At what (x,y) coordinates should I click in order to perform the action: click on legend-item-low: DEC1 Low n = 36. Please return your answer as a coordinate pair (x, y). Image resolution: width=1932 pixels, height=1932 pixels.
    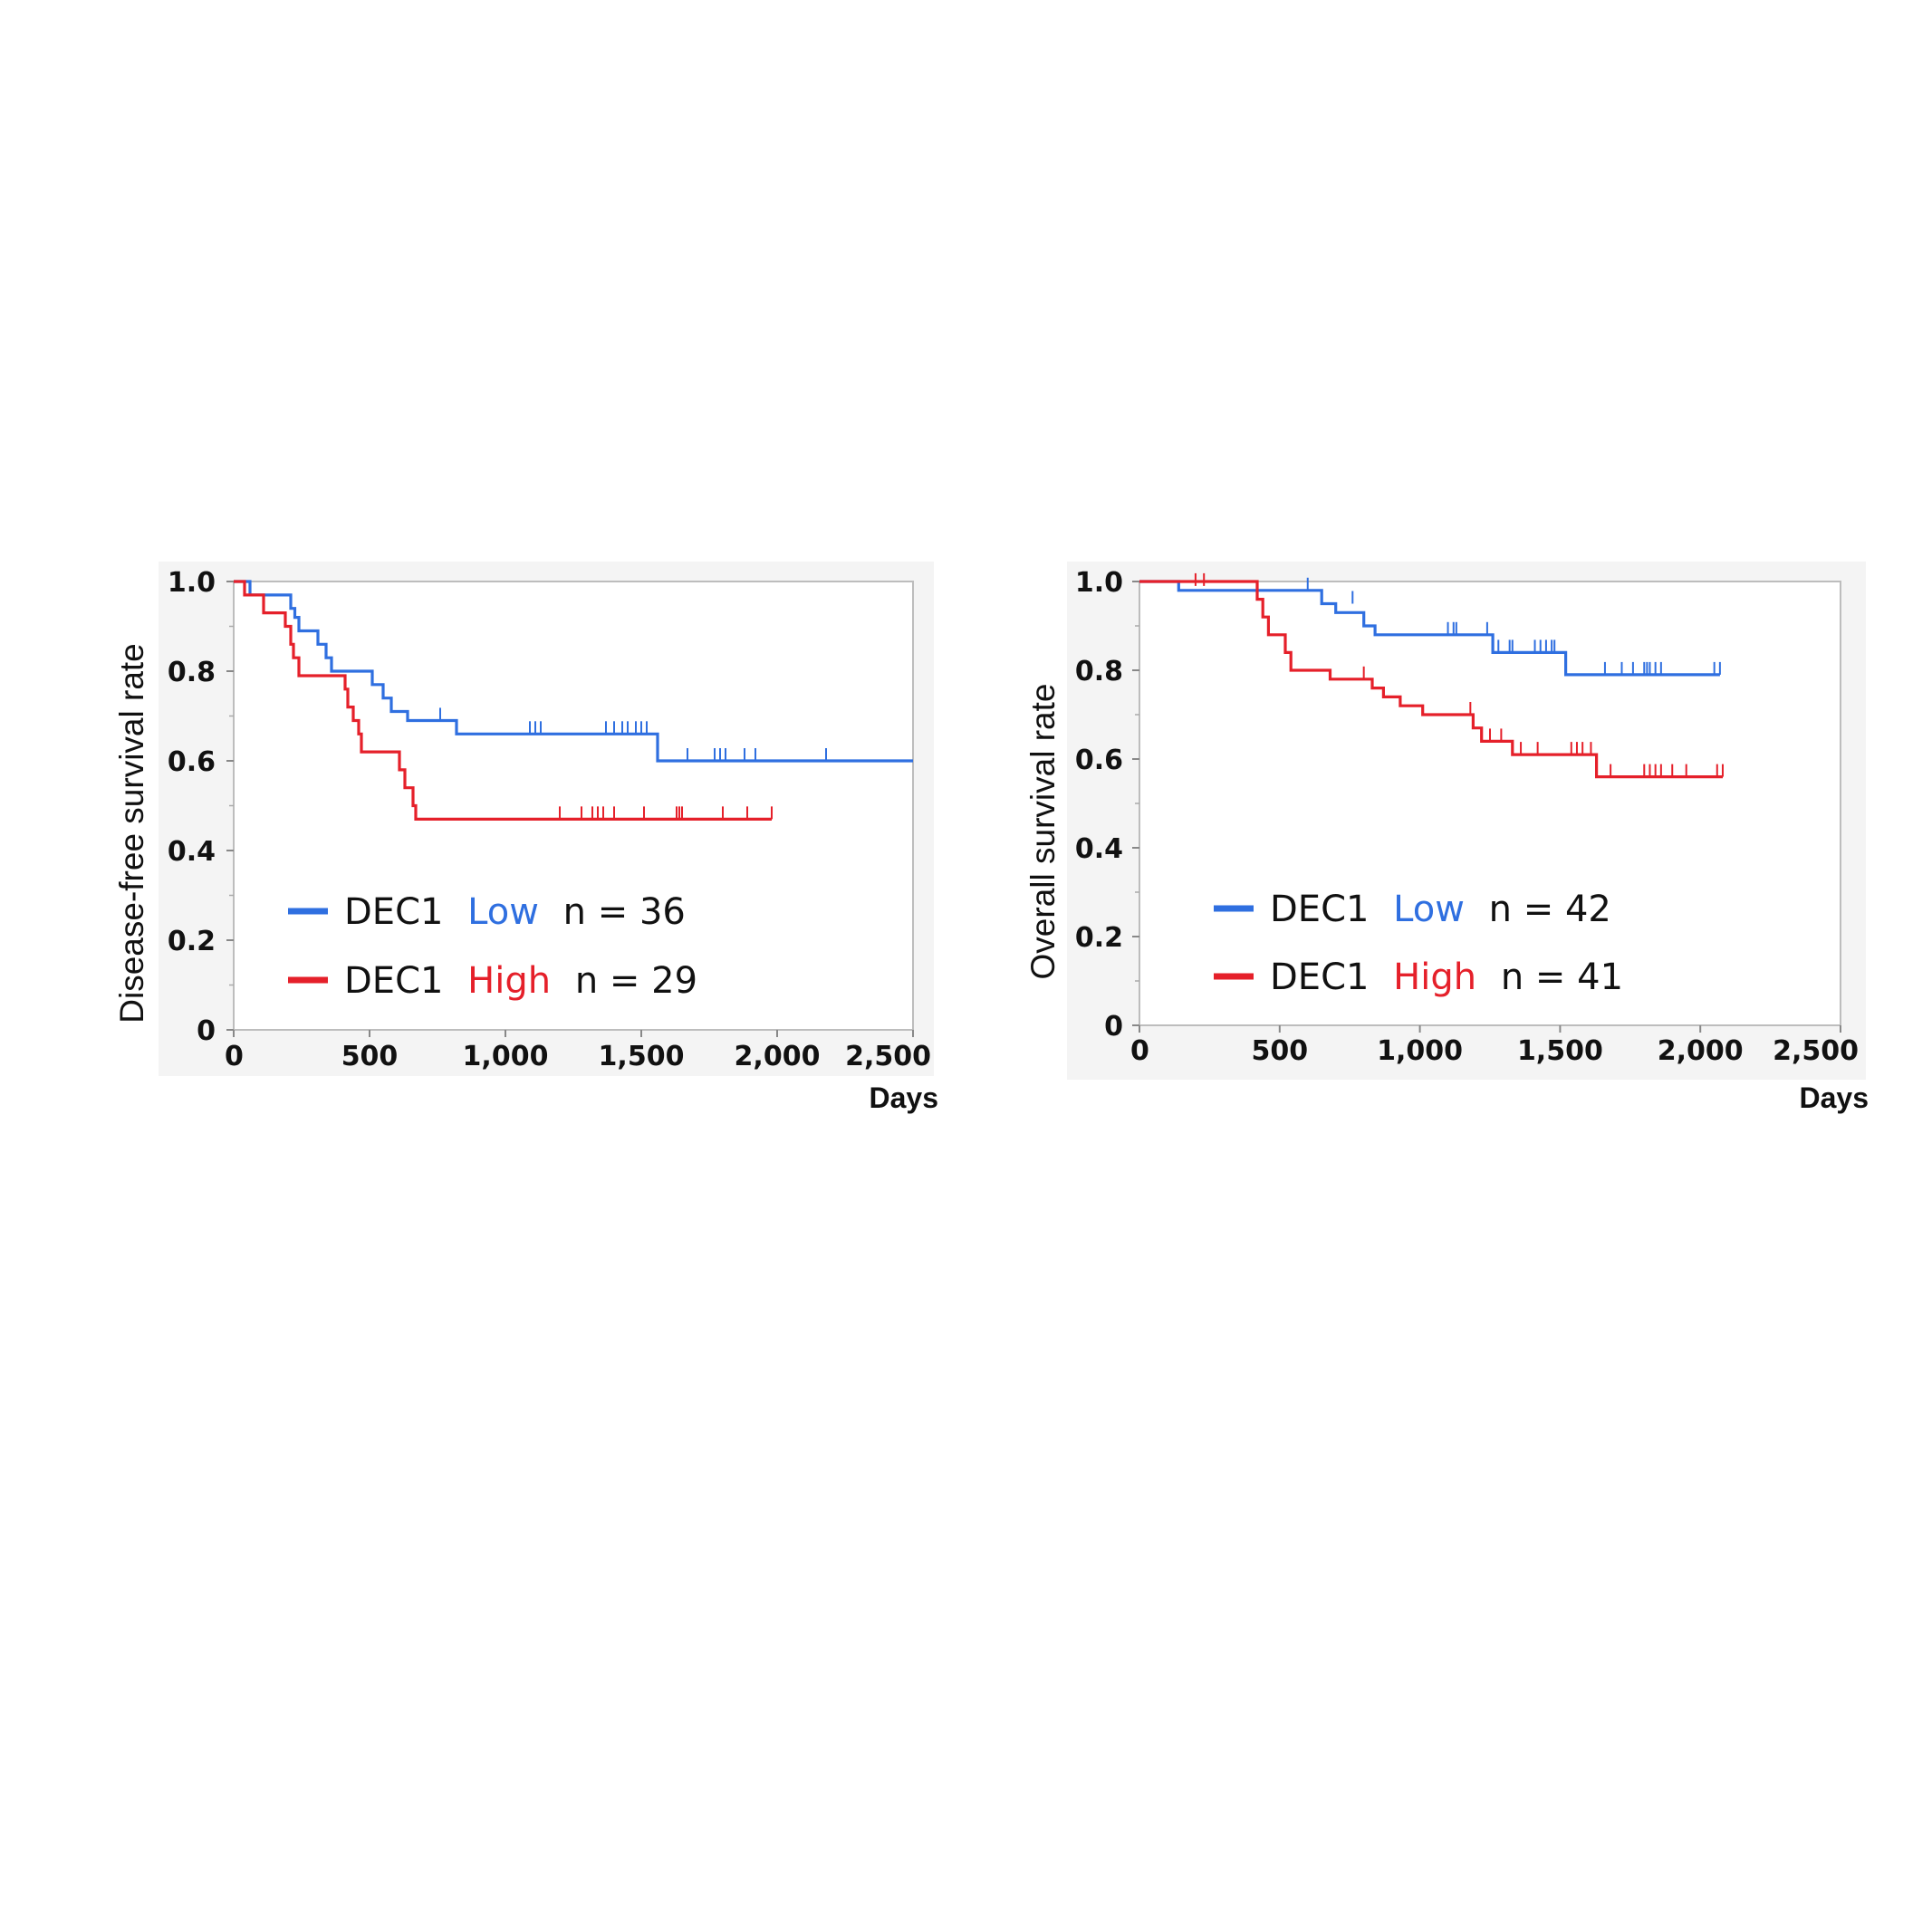
    Looking at the image, I should click on (487, 912).